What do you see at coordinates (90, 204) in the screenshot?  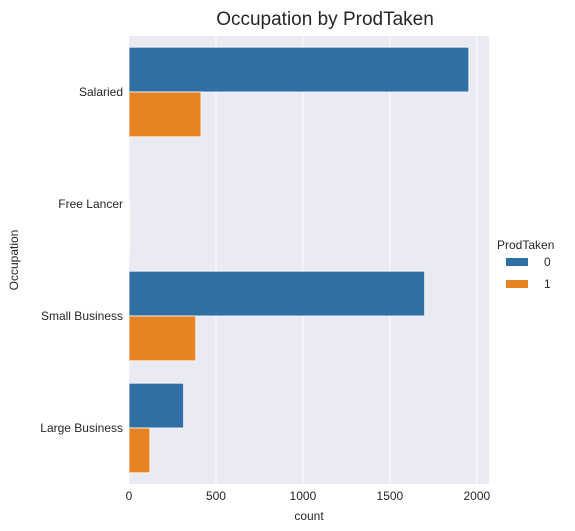 I see `y-tick-label-free-lancer: Free Lancer` at bounding box center [90, 204].